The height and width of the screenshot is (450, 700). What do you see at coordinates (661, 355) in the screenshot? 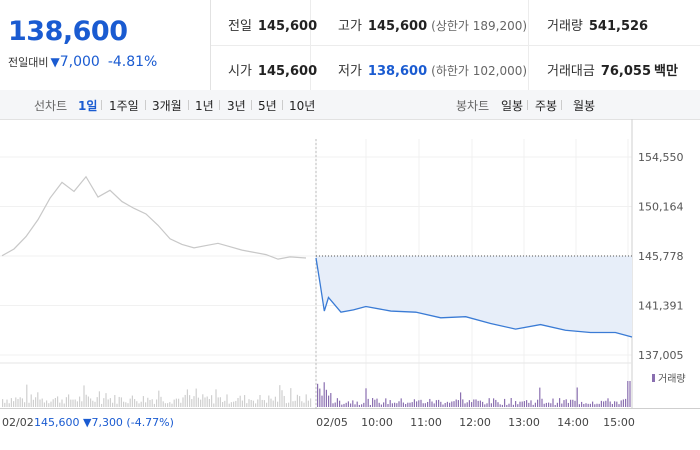
I see `y-tick-label: 137,005` at bounding box center [661, 355].